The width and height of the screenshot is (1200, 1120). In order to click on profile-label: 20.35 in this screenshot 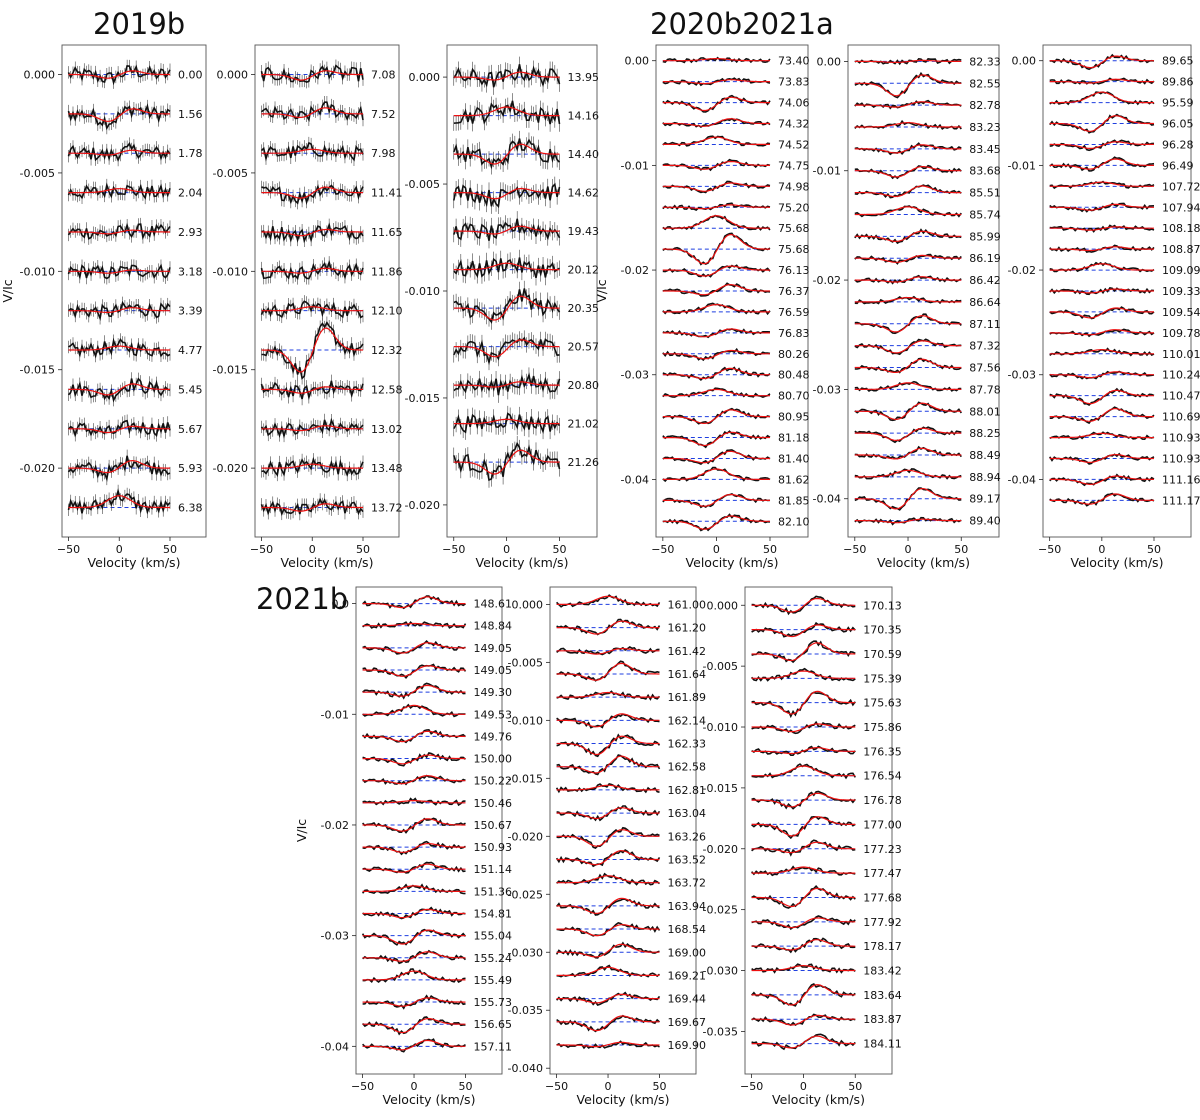, I will do `click(584, 308)`.